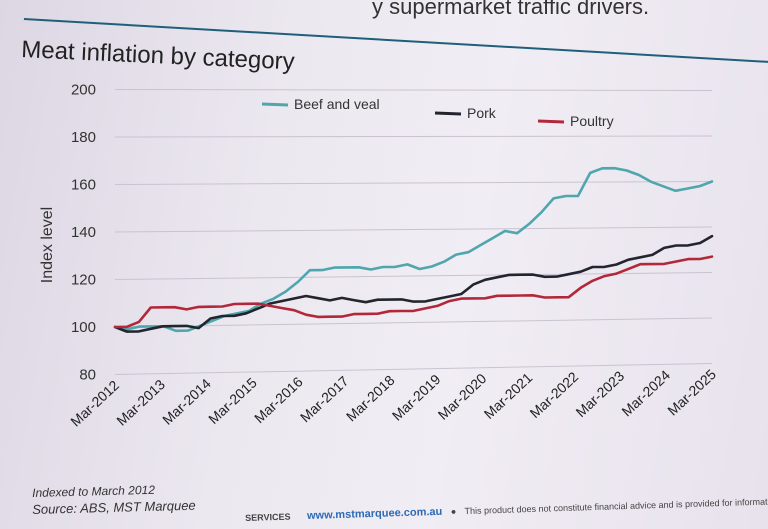 The width and height of the screenshot is (768, 529). What do you see at coordinates (337, 104) in the screenshot?
I see `legend-label-beef-and-veal: Beef and veal` at bounding box center [337, 104].